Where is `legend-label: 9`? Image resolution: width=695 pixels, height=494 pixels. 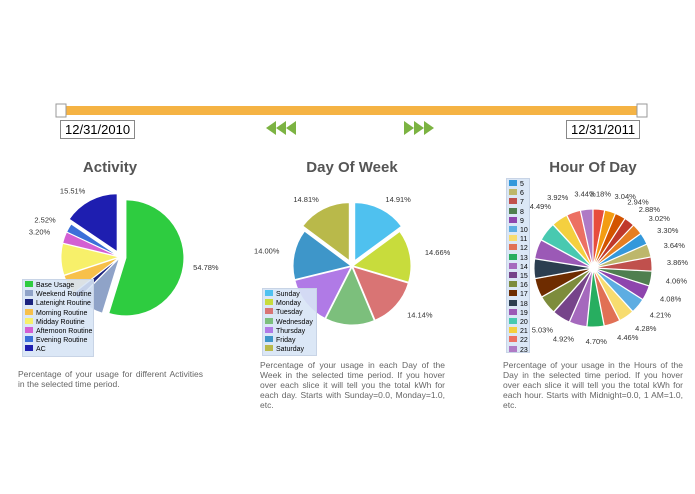
legend-label: 9 is located at coordinates (522, 221).